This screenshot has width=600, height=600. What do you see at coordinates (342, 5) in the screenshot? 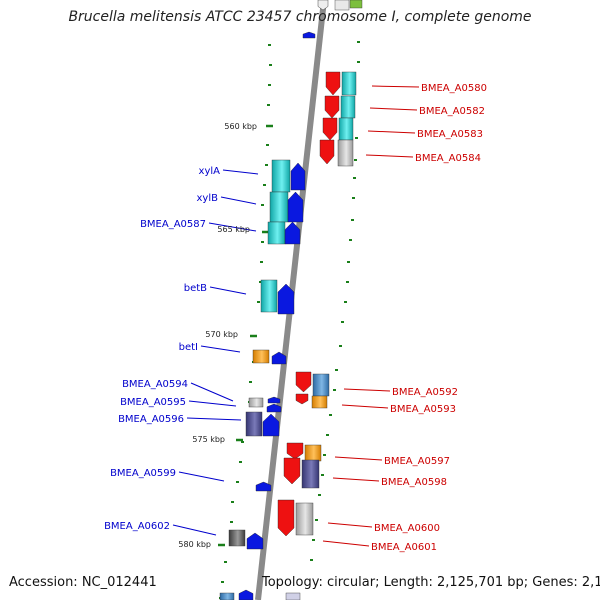
I see `gene-top-mid` at bounding box center [342, 5].